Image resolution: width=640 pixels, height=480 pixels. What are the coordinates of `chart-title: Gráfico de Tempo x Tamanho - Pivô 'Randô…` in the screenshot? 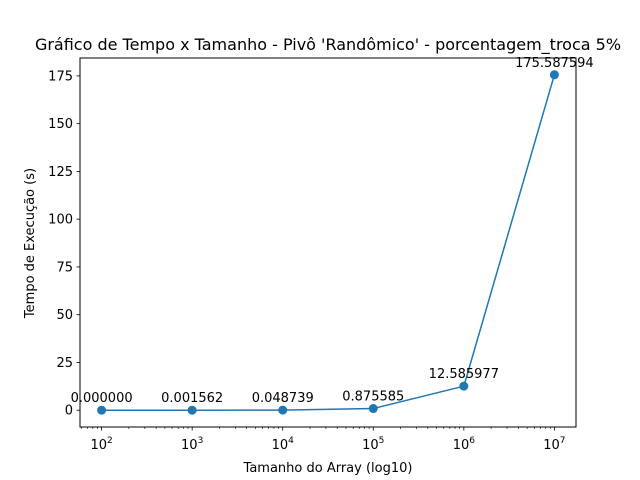 It's located at (328, 45).